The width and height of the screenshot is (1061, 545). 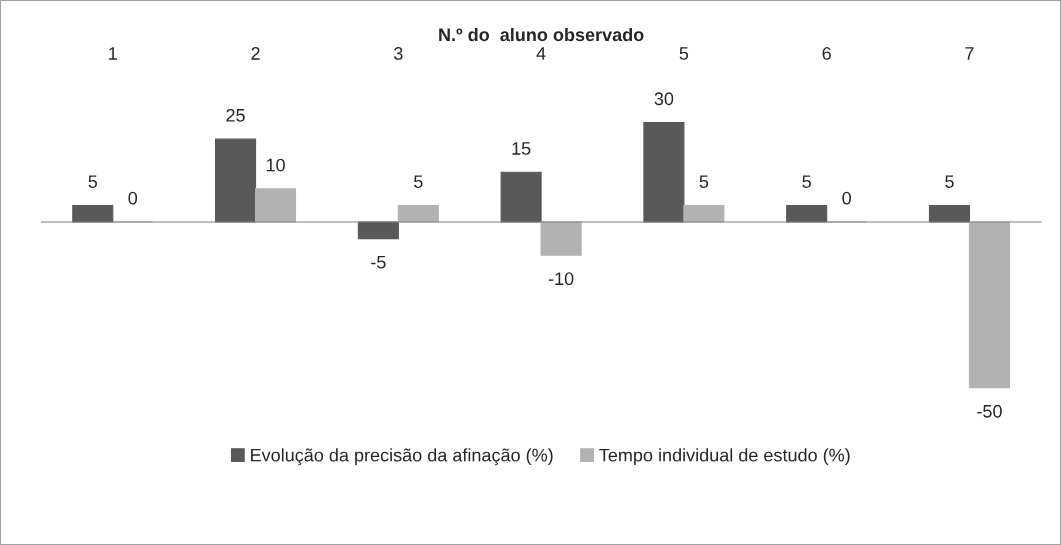 I want to click on x-tick-label: 1, so click(x=113, y=53).